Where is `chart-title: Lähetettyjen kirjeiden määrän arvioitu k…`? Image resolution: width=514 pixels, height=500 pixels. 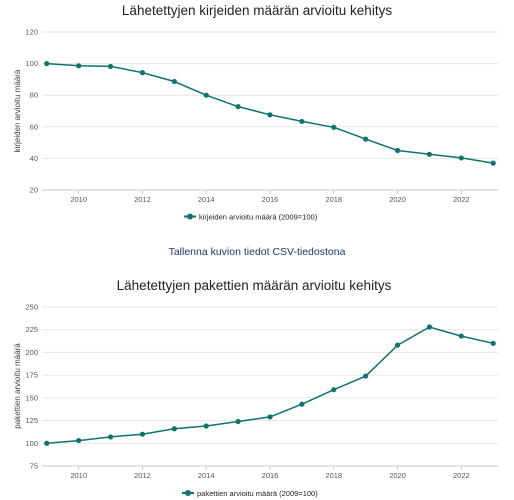
chart-title: Lähetettyjen kirjeiden määrän arvioitu k… is located at coordinates (257, 10).